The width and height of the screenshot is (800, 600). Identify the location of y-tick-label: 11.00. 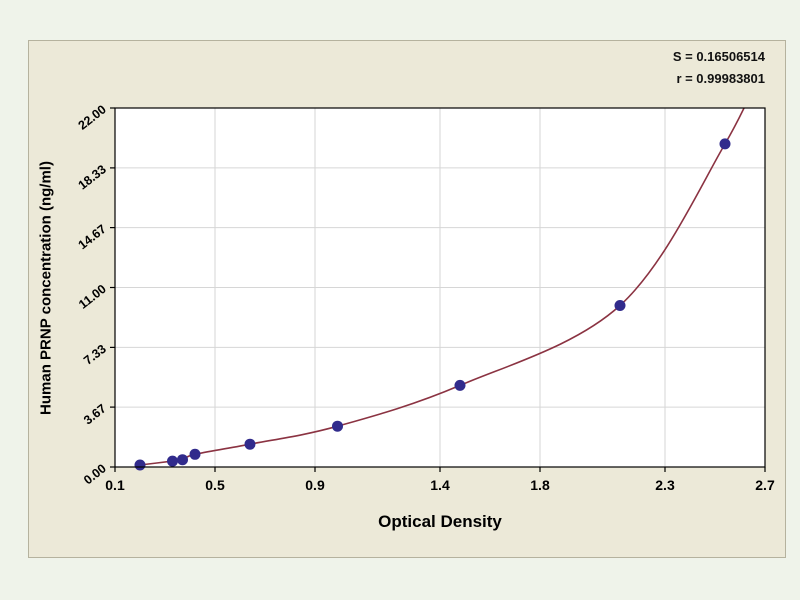
(92, 297).